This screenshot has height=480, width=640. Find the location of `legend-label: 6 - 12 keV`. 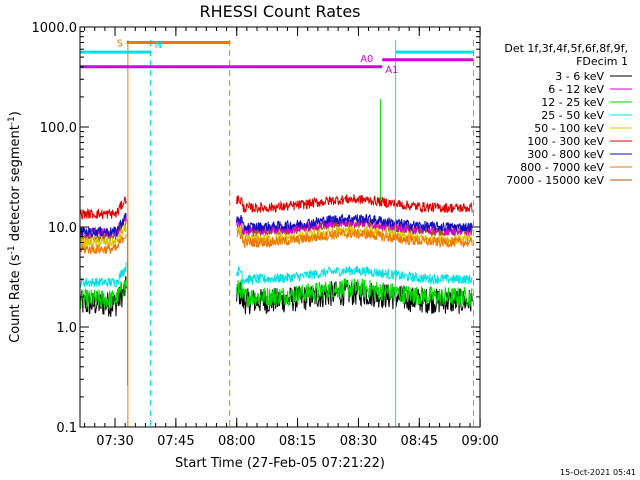

legend-label: 6 - 12 keV is located at coordinates (576, 89).